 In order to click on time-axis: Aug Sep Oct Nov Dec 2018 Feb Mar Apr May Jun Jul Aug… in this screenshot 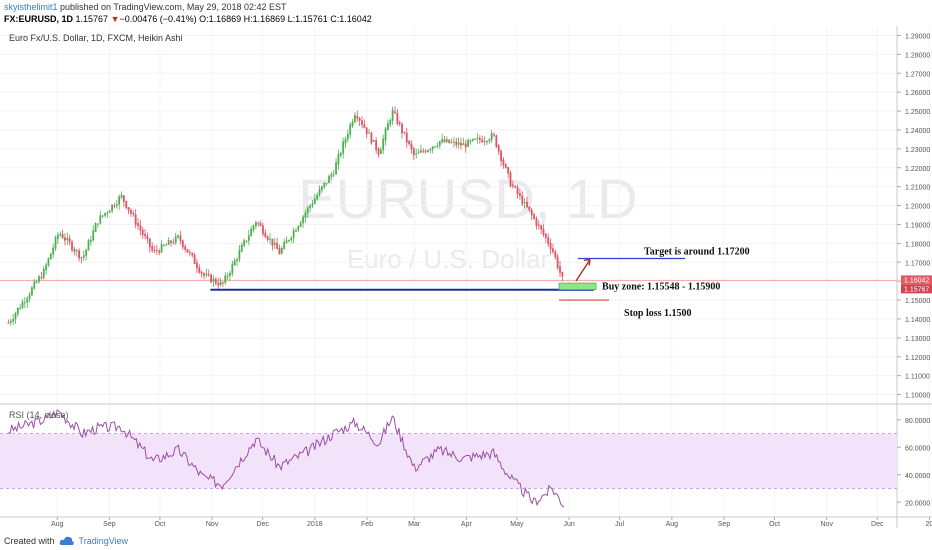, I will do `click(491, 522)`.